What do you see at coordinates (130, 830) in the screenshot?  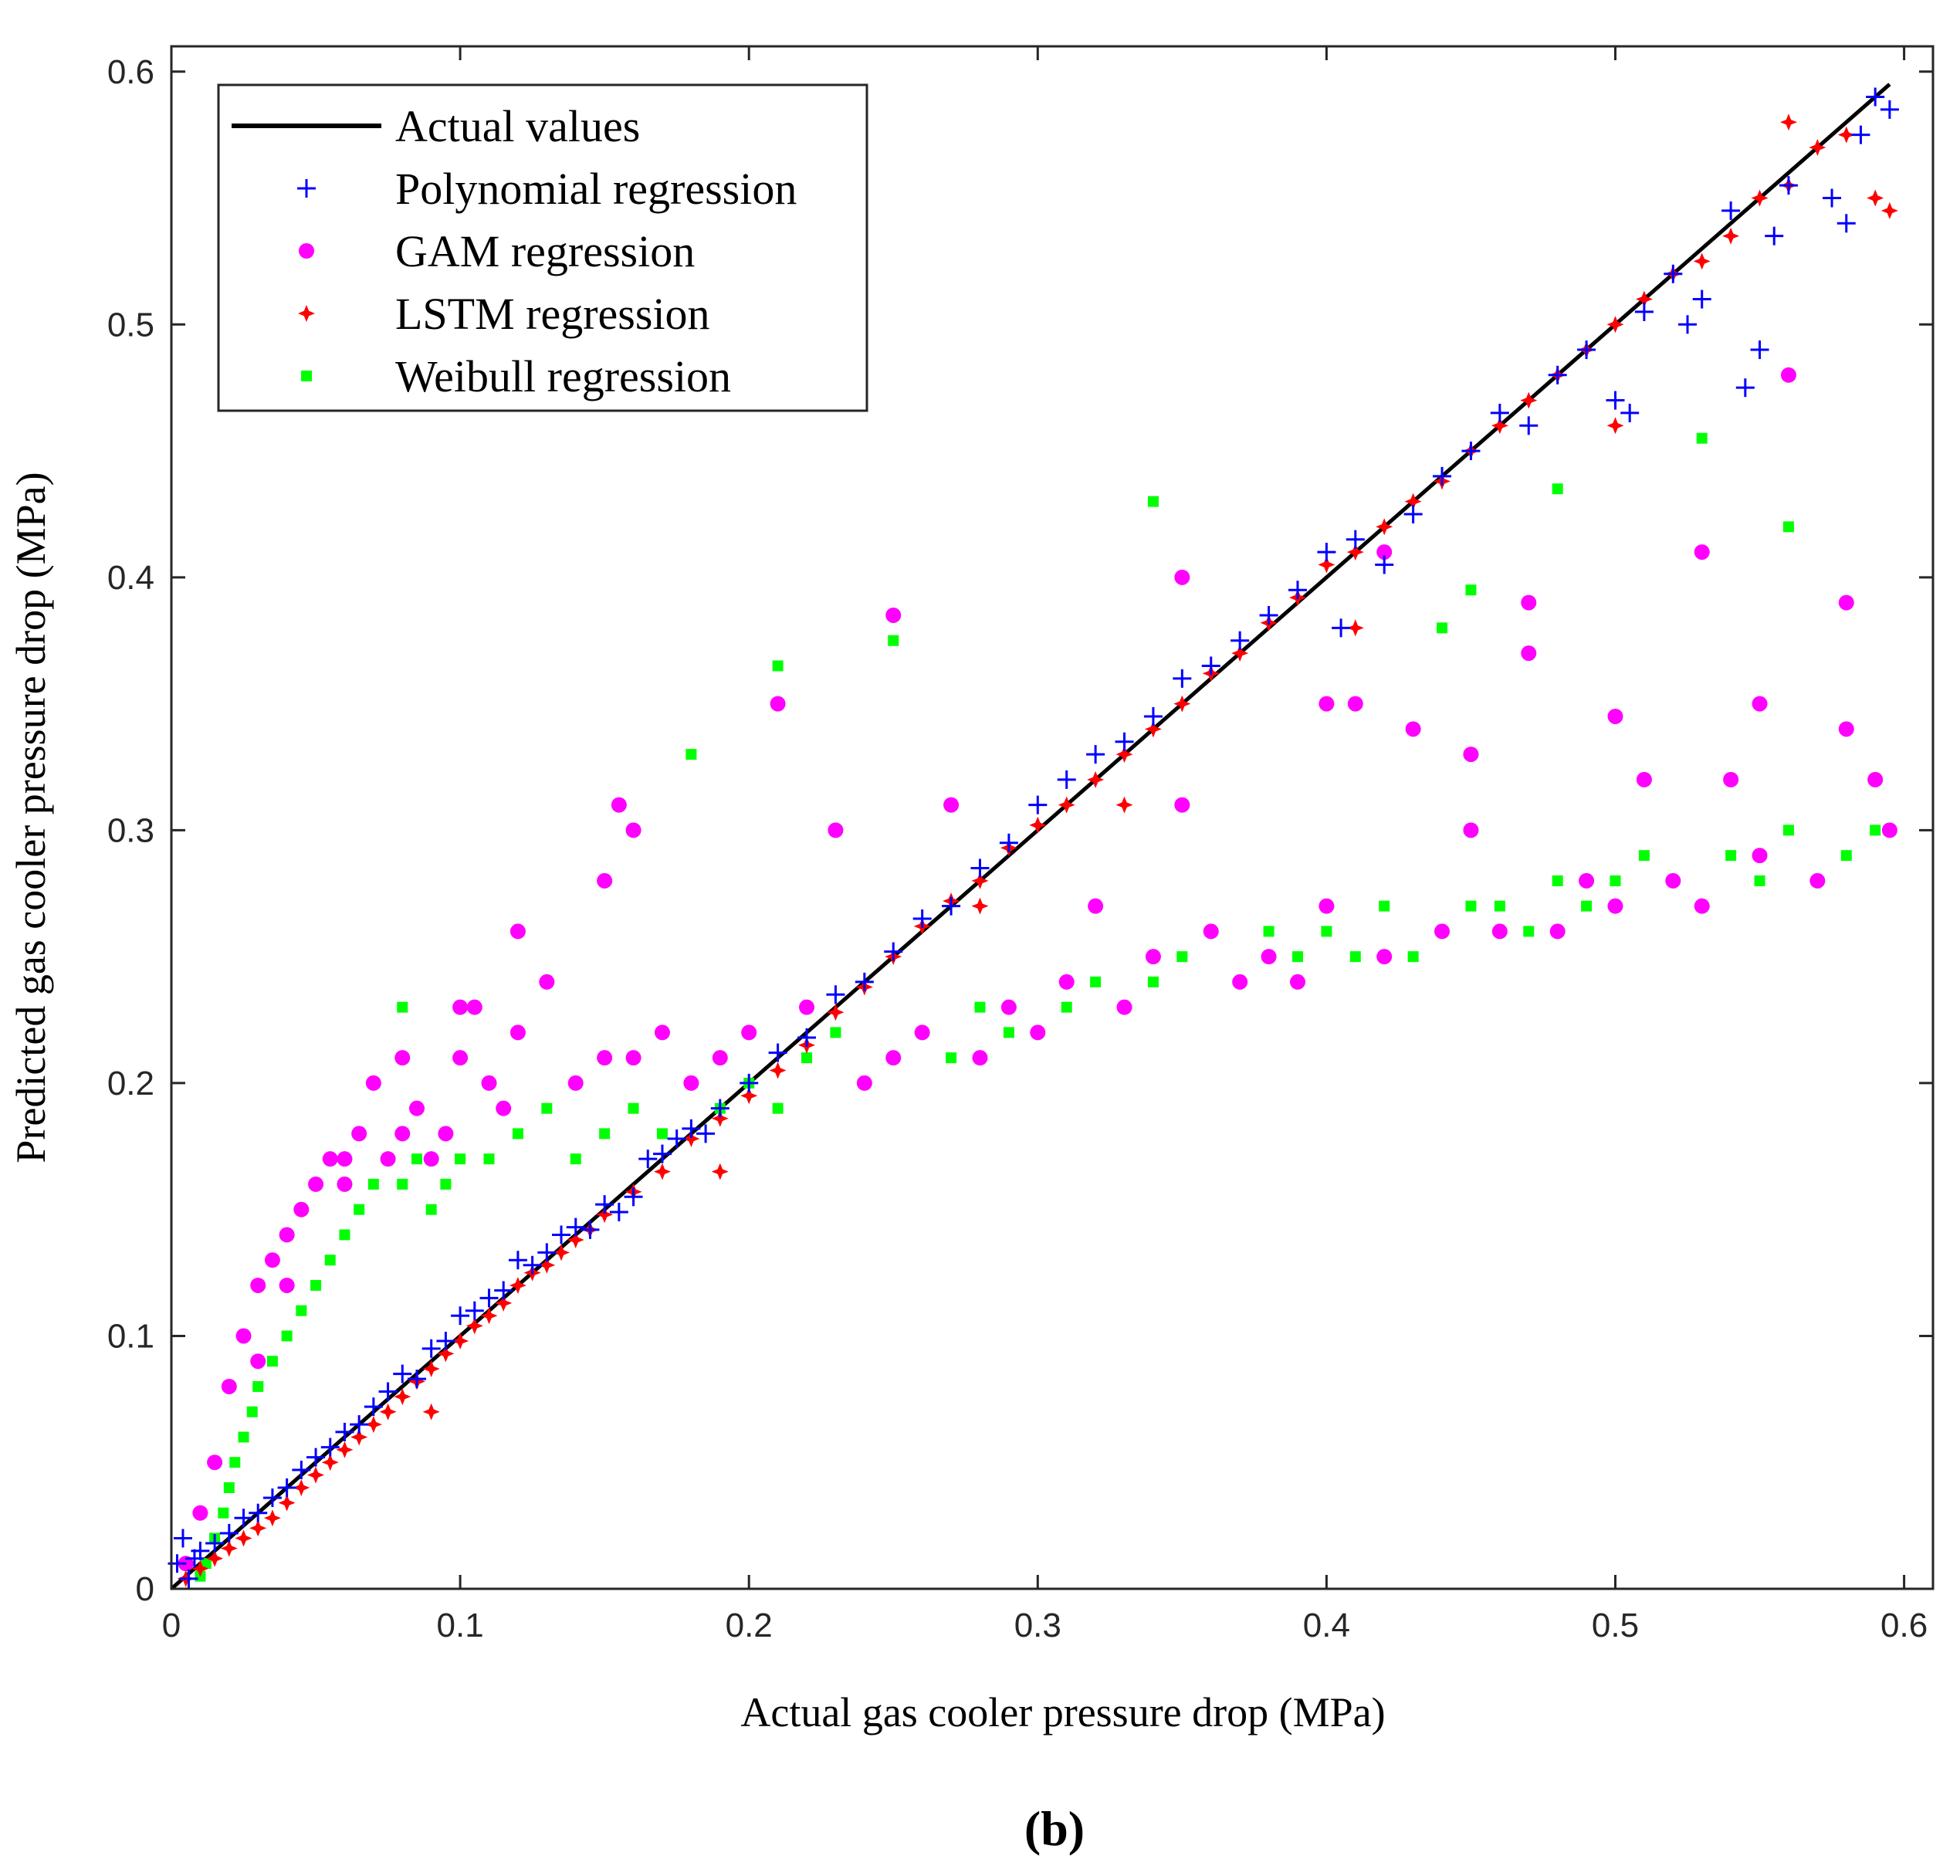 I see `y-tick-label: 0.3` at bounding box center [130, 830].